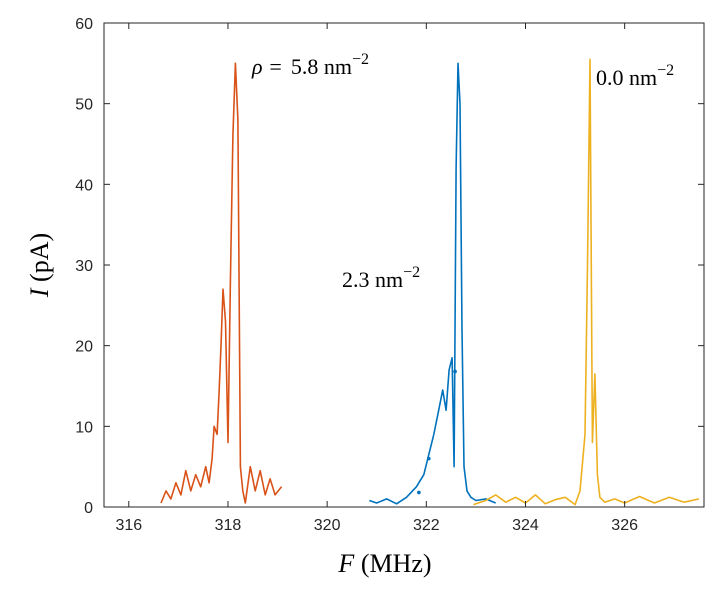  I want to click on annotation-0-0: 0.0 nm−2, so click(635, 76).